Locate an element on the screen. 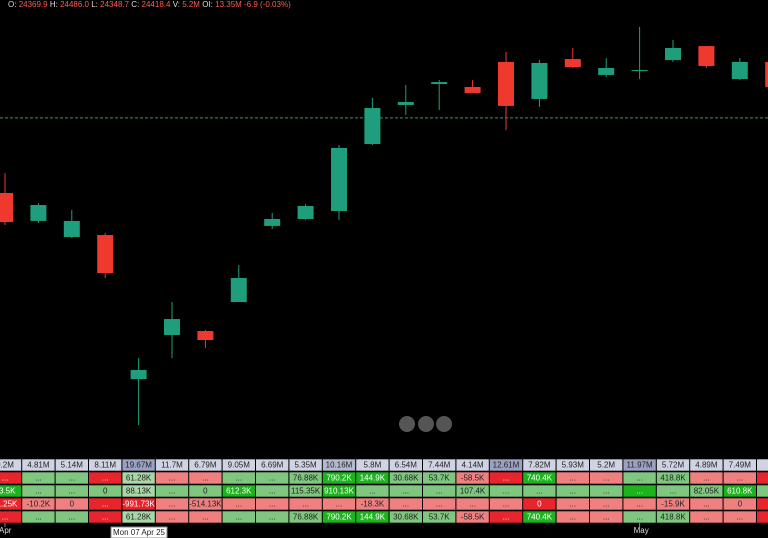  cell-text: 76.88K is located at coordinates (306, 517).